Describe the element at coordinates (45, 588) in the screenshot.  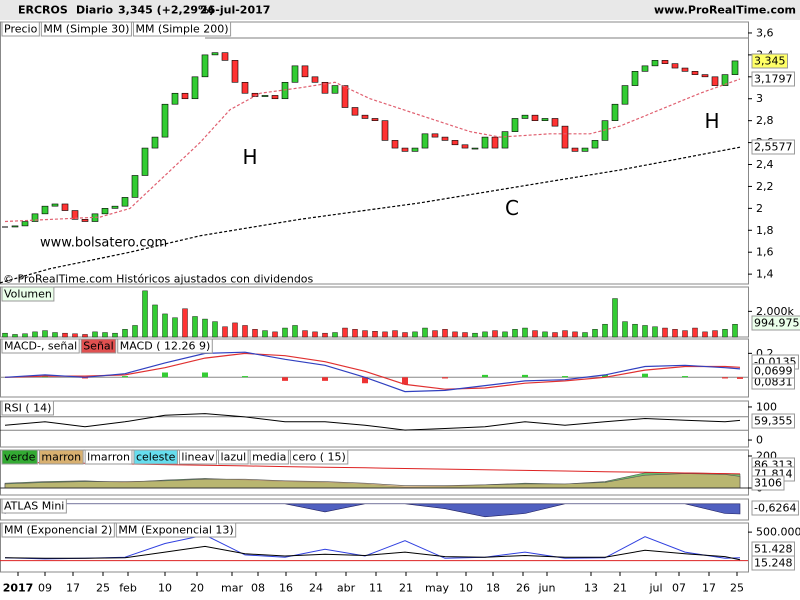
I see `x-tick-label: 09` at that location.